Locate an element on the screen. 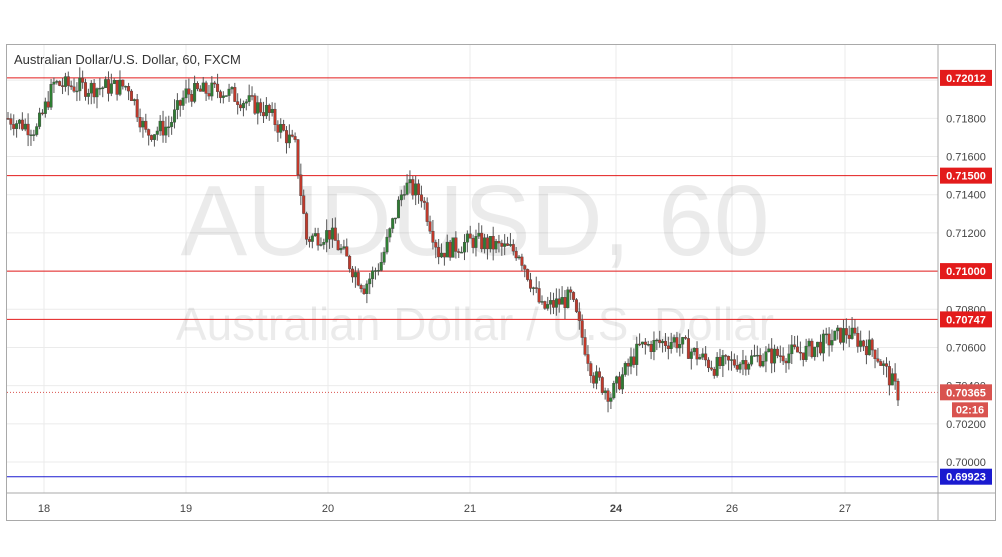 This screenshot has height=557, width=1002. watermark-name: Australian Dollar / U.S. Dollar is located at coordinates (475, 324).